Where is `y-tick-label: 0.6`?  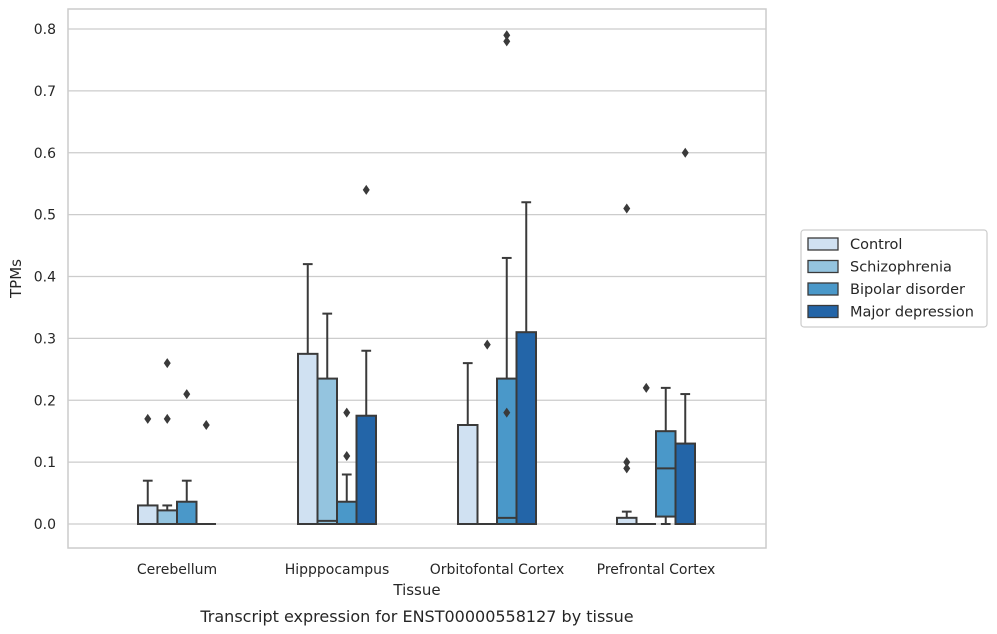
y-tick-label: 0.6 is located at coordinates (45, 154).